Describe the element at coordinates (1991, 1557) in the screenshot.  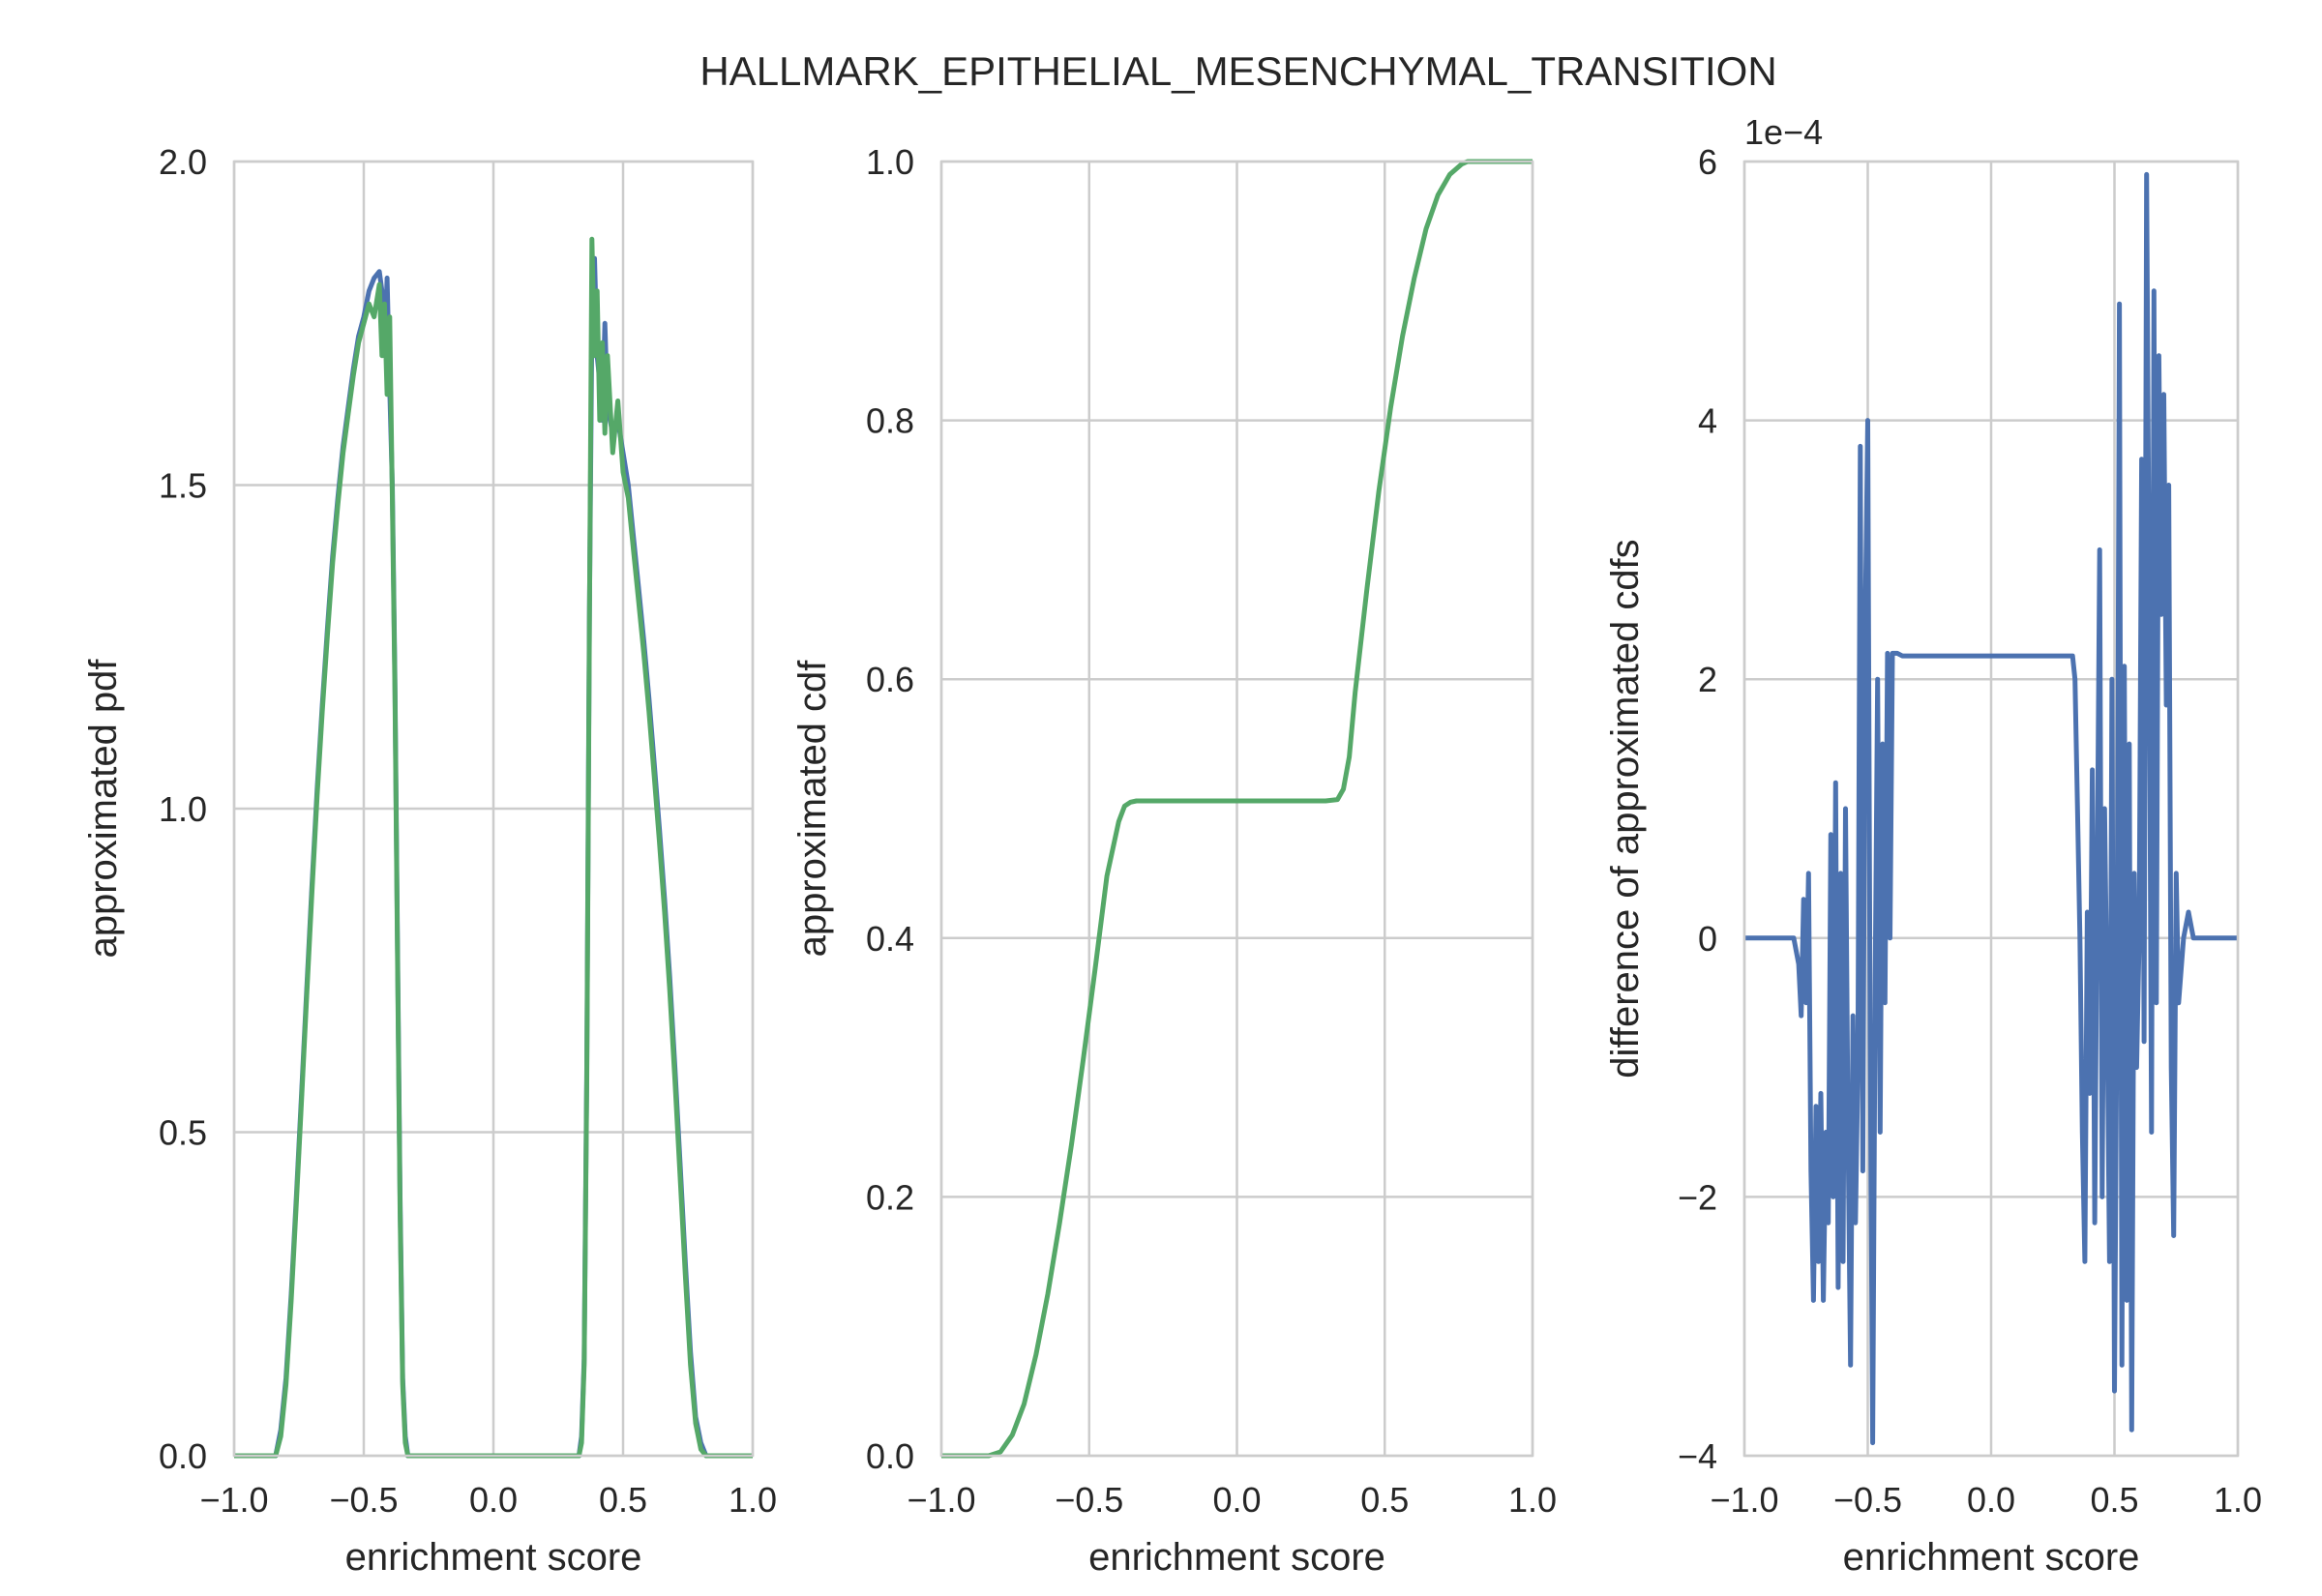
I see `diff-x-axis-label: enrichment score` at that location.